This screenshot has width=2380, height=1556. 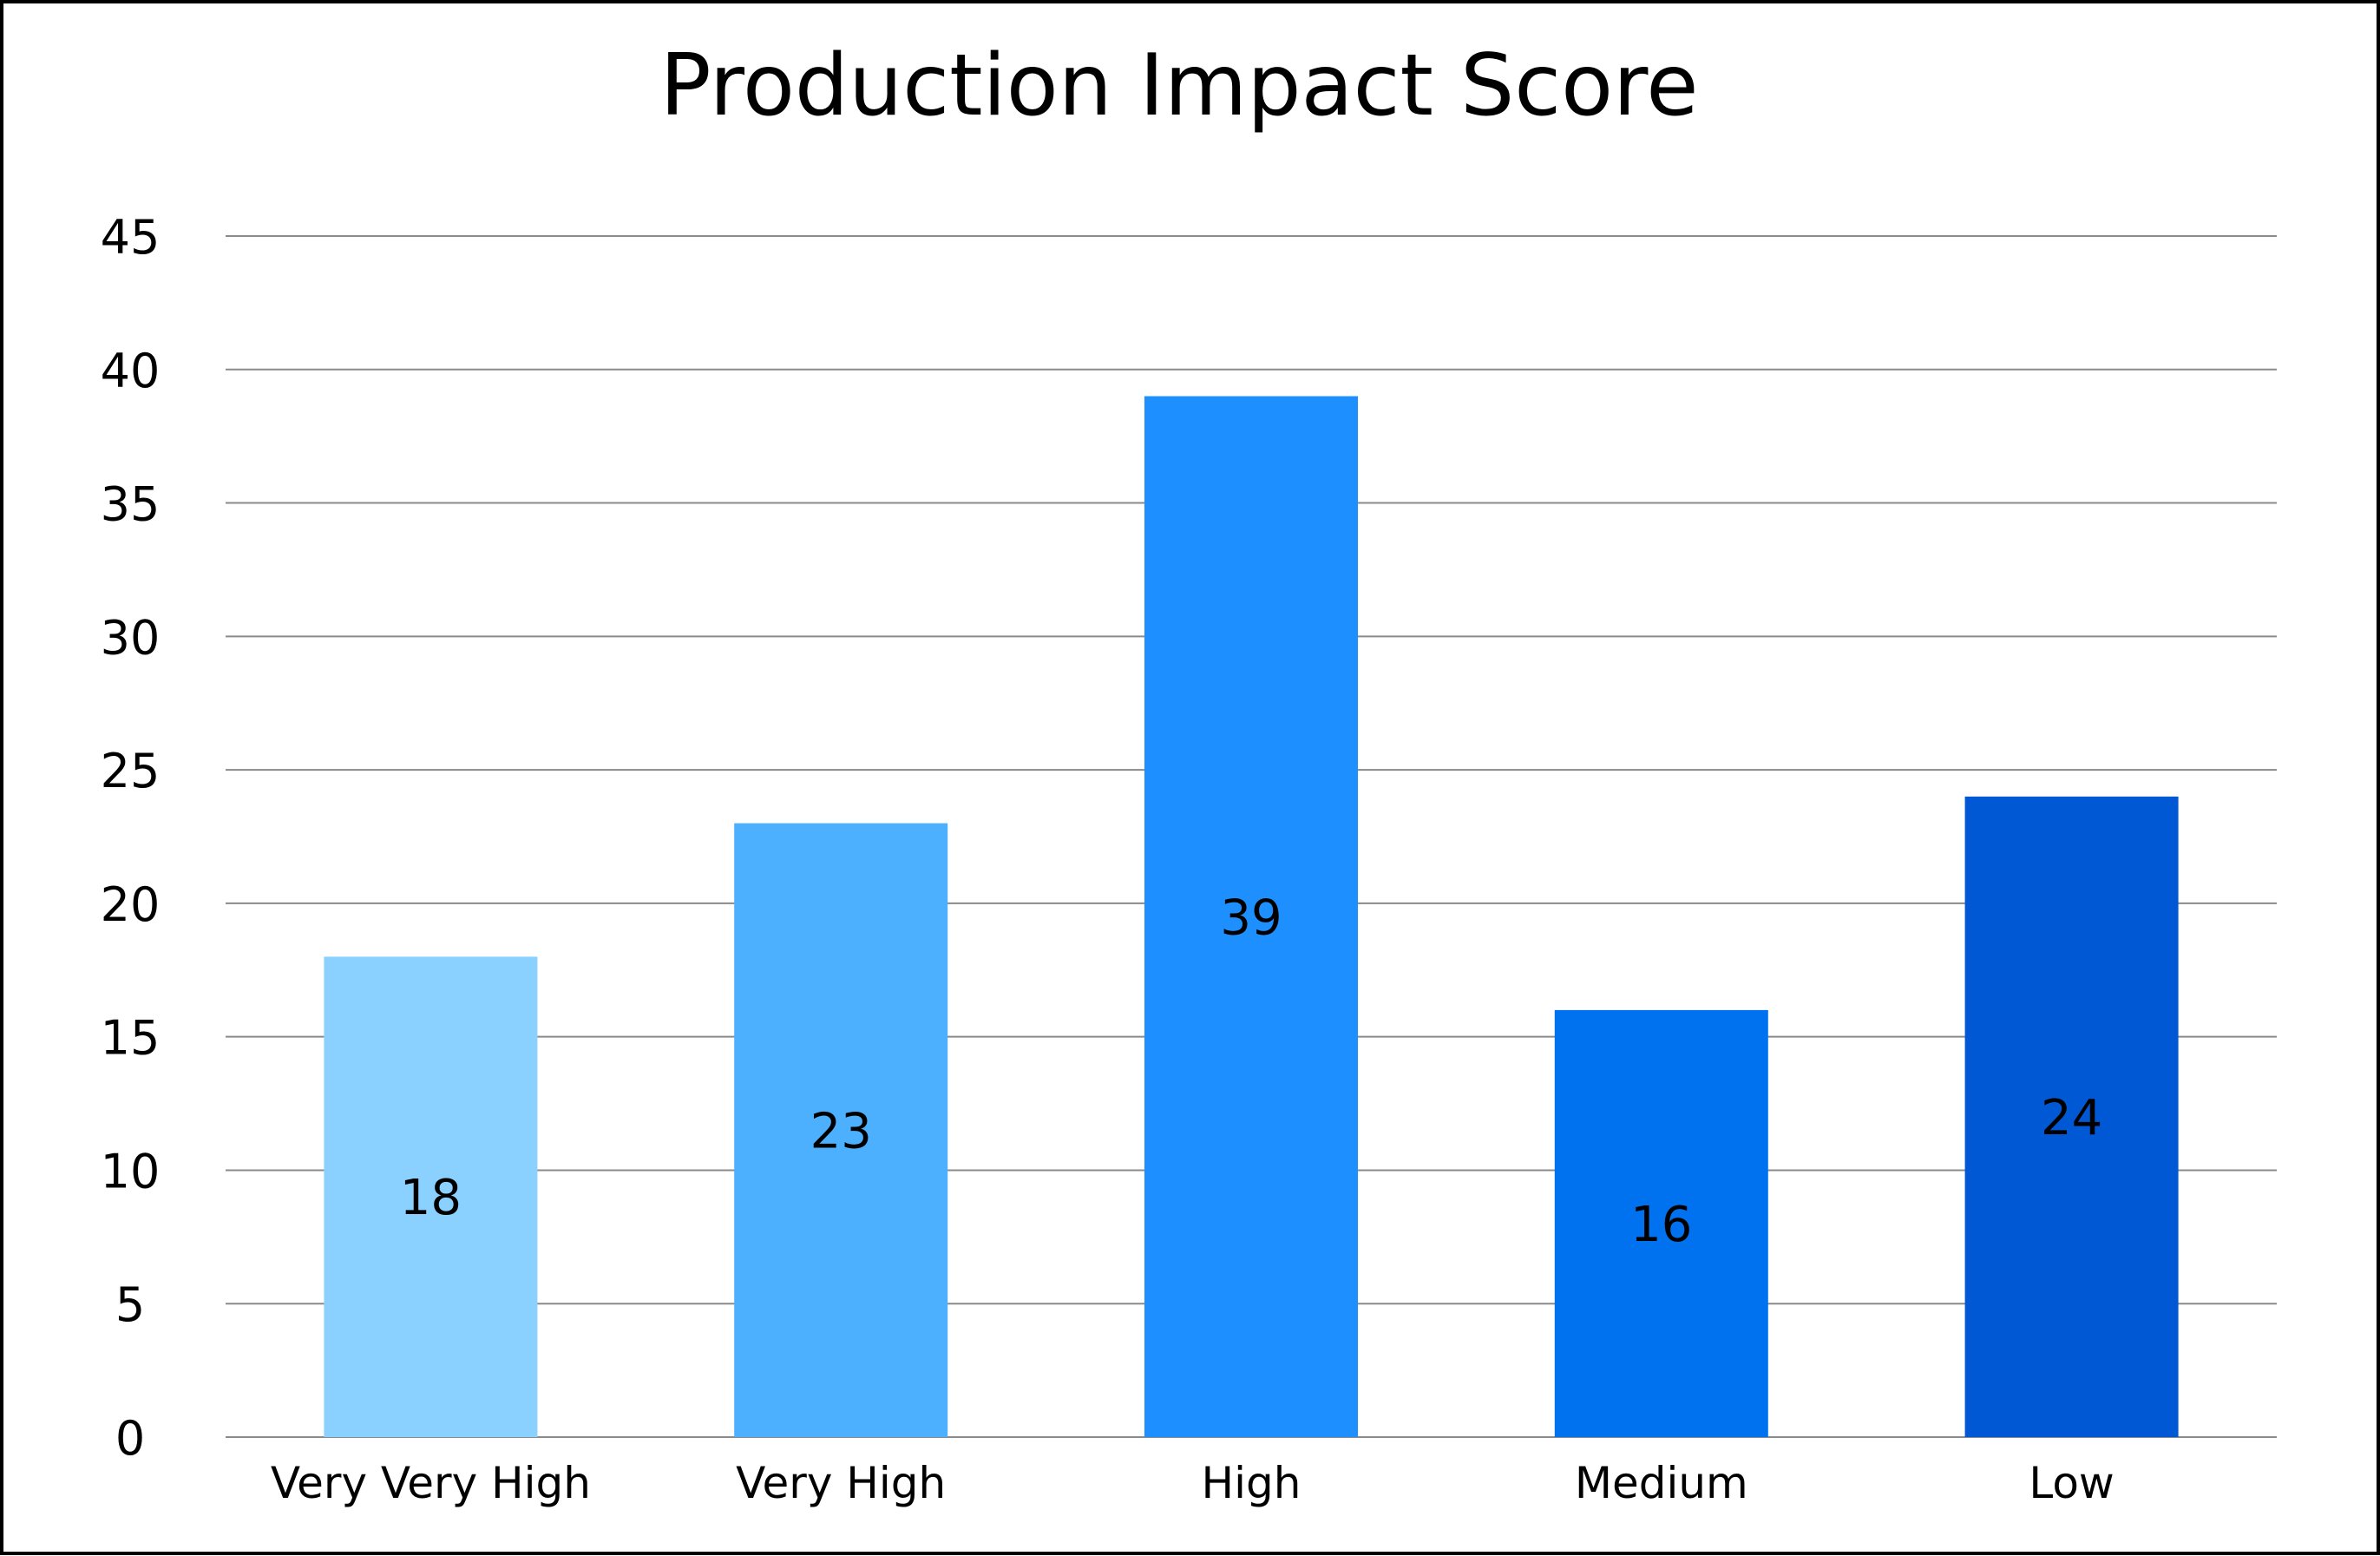 I want to click on bar-high, so click(x=1251, y=916).